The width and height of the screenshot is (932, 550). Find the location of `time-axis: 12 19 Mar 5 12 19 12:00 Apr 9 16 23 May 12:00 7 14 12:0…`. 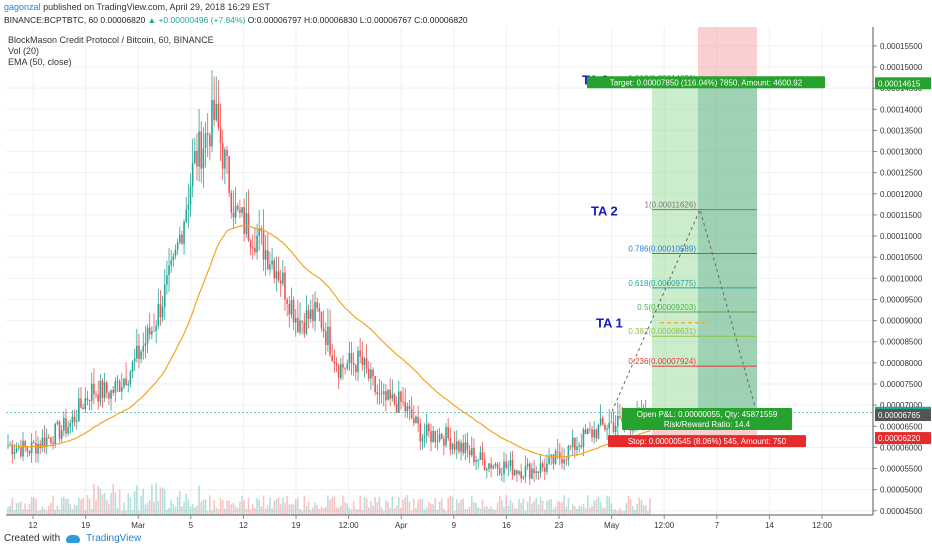

time-axis: 12 19 Mar 5 12 19 12:00 Apr 9 16 23 May 12:00 7 14 12:0… is located at coordinates (439, 522).